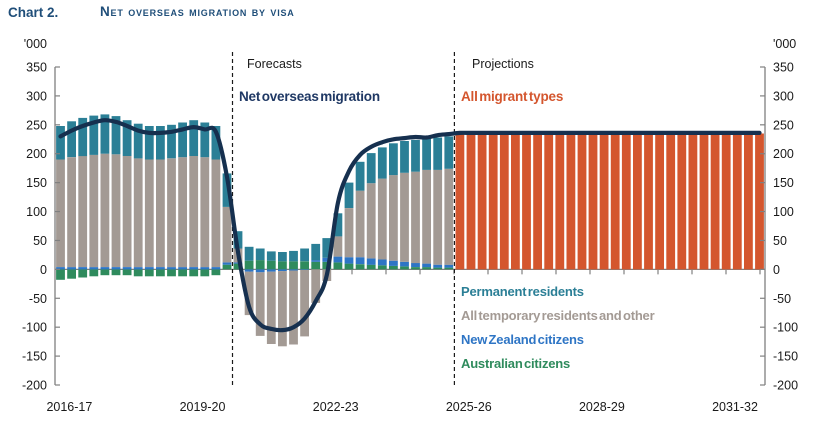 The image size is (817, 430). I want to click on y-tick-label-left: 50, so click(40, 241).